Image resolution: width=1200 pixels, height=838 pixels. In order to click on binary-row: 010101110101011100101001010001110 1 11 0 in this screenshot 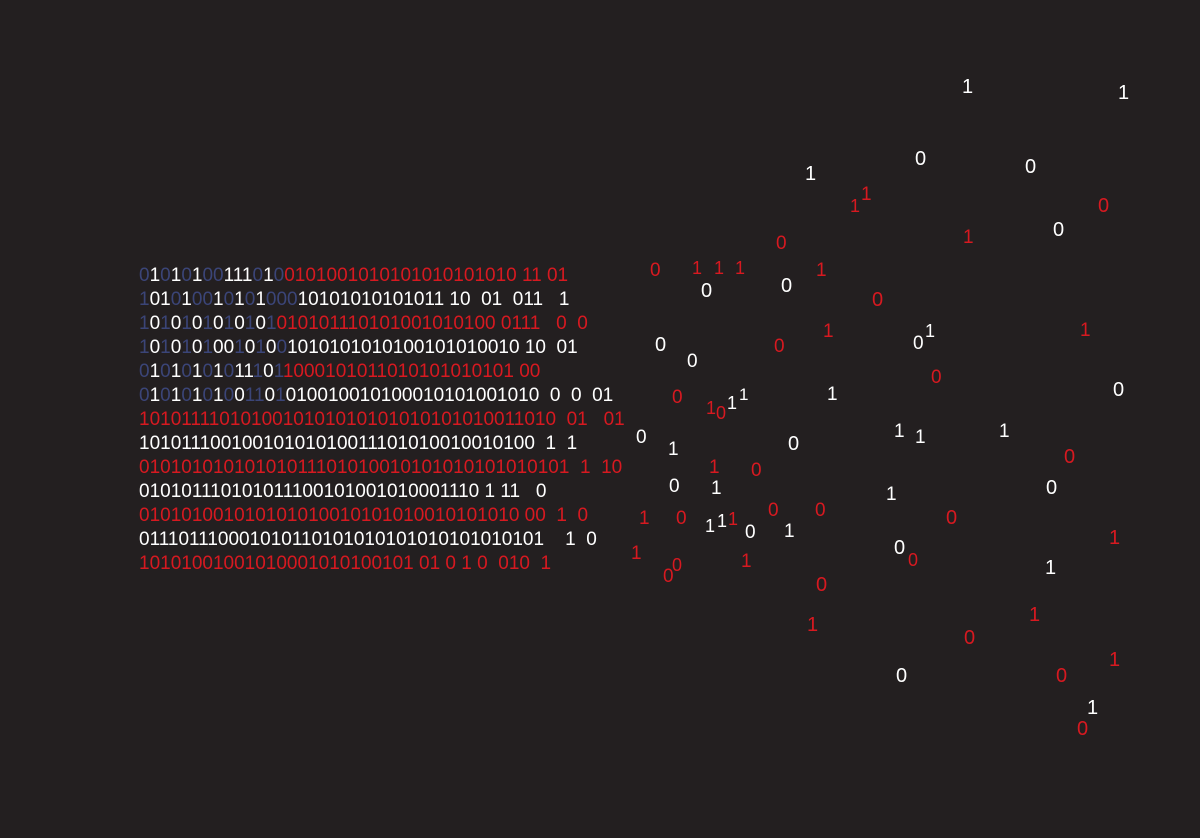, I will do `click(343, 491)`.